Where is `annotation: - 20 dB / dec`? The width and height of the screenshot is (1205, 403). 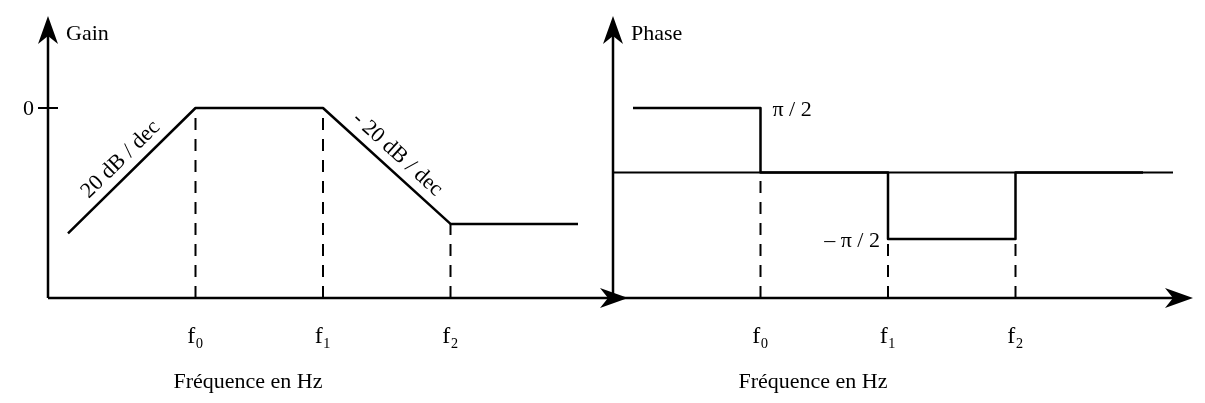
annotation: - 20 dB / dec is located at coordinates (399, 153).